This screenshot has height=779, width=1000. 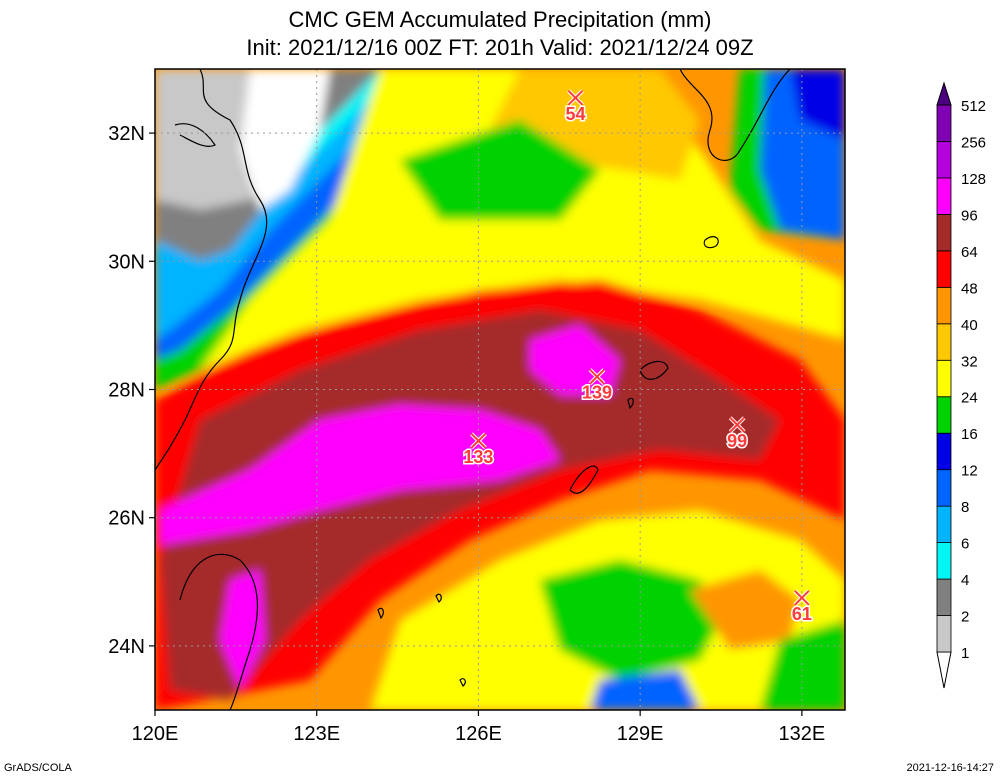 I want to click on maximum-marker: 54, so click(x=575, y=107).